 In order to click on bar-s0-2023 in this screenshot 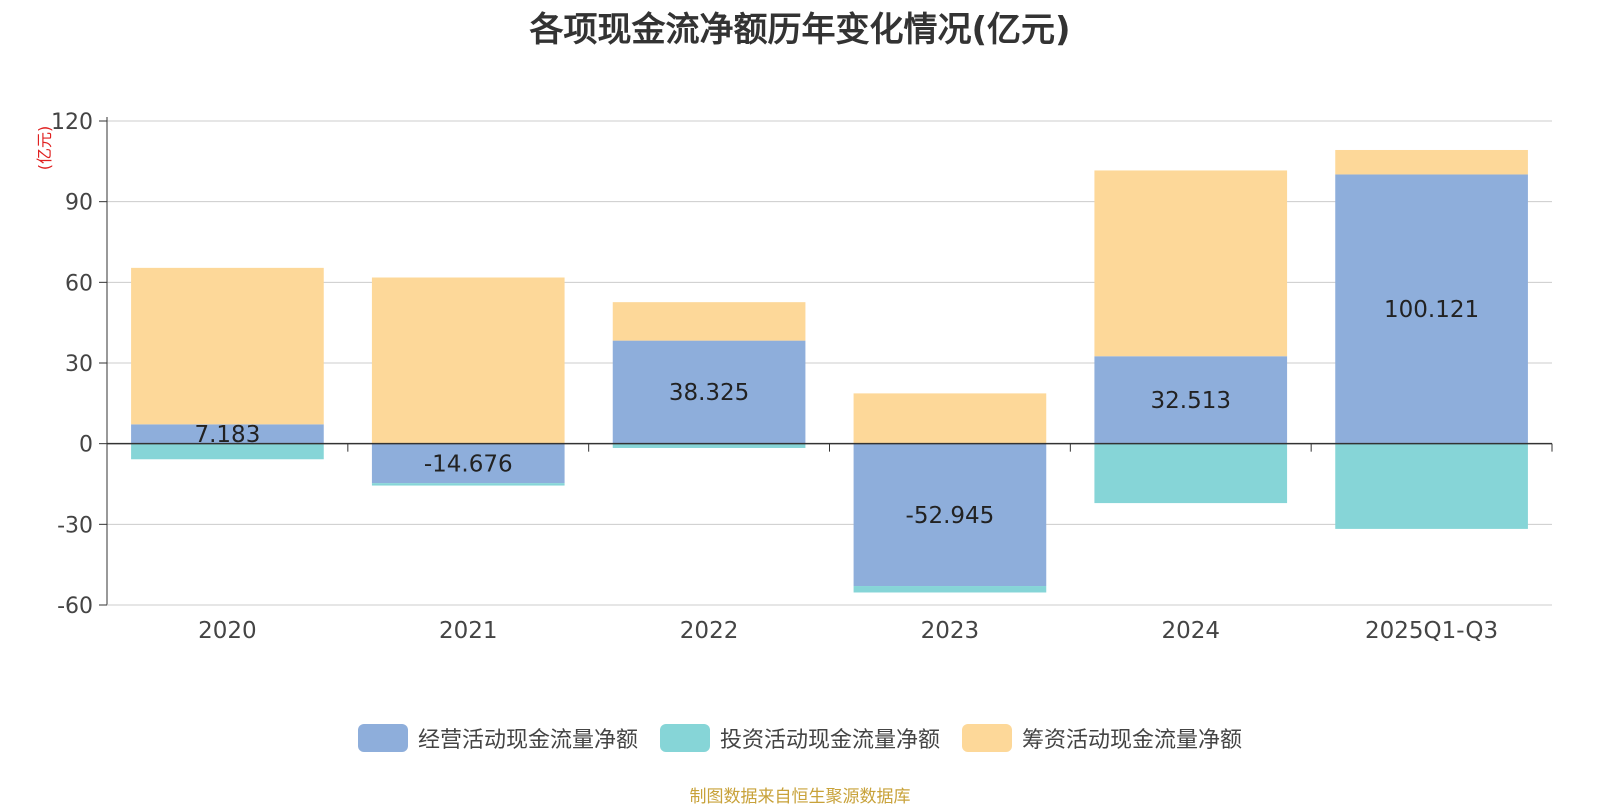, I will do `click(950, 515)`.